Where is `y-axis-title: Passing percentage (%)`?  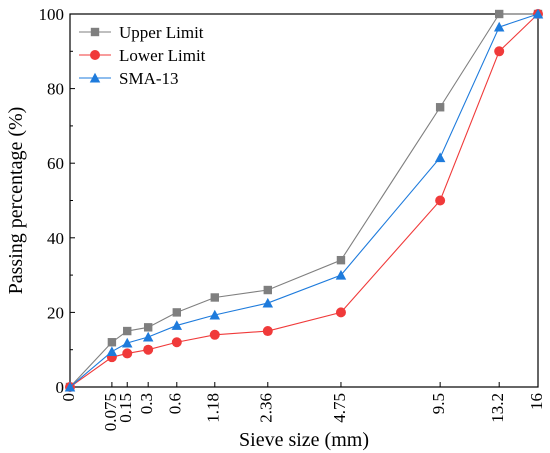
y-axis-title: Passing percentage (%) is located at coordinates (16, 201).